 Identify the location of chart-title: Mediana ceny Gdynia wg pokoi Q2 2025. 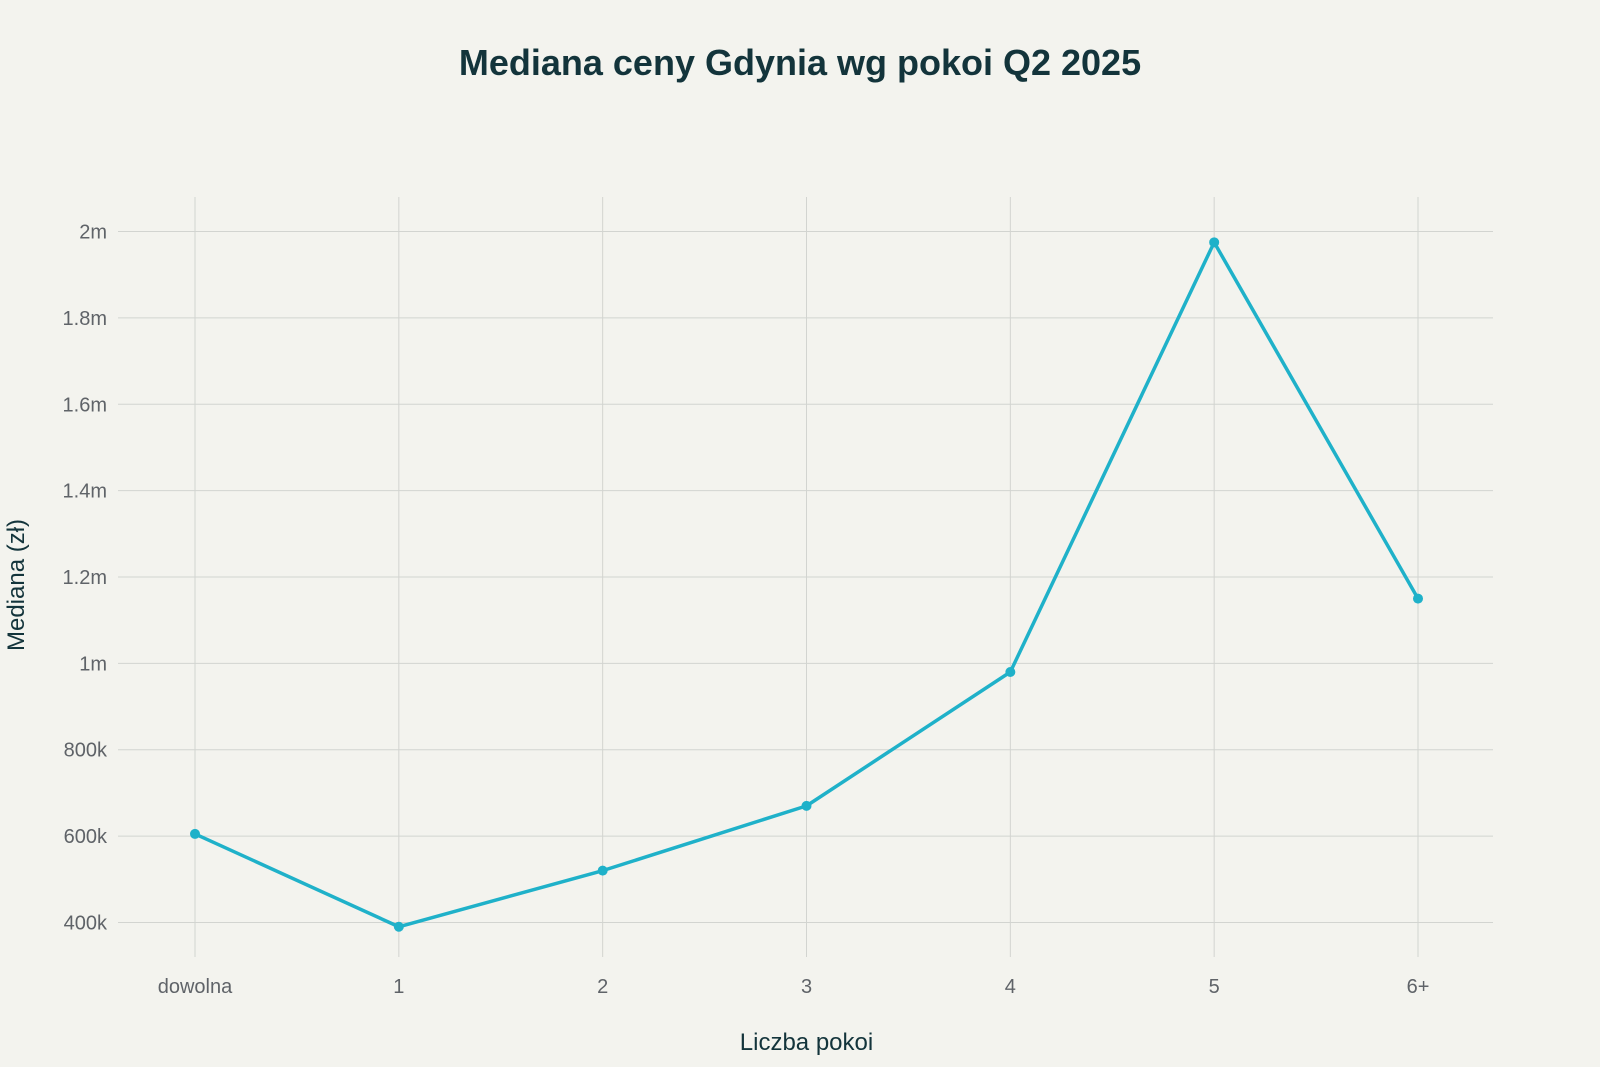
(800, 62).